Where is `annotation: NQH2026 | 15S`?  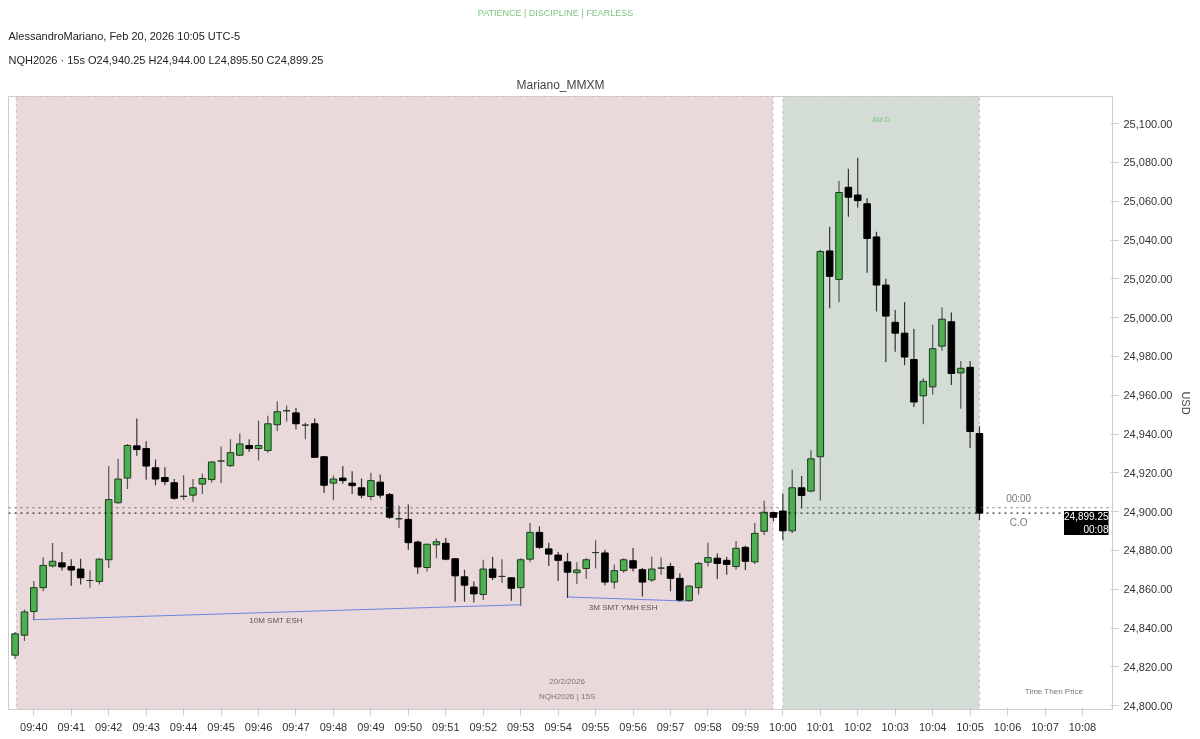
annotation: NQH2026 | 15S is located at coordinates (567, 696).